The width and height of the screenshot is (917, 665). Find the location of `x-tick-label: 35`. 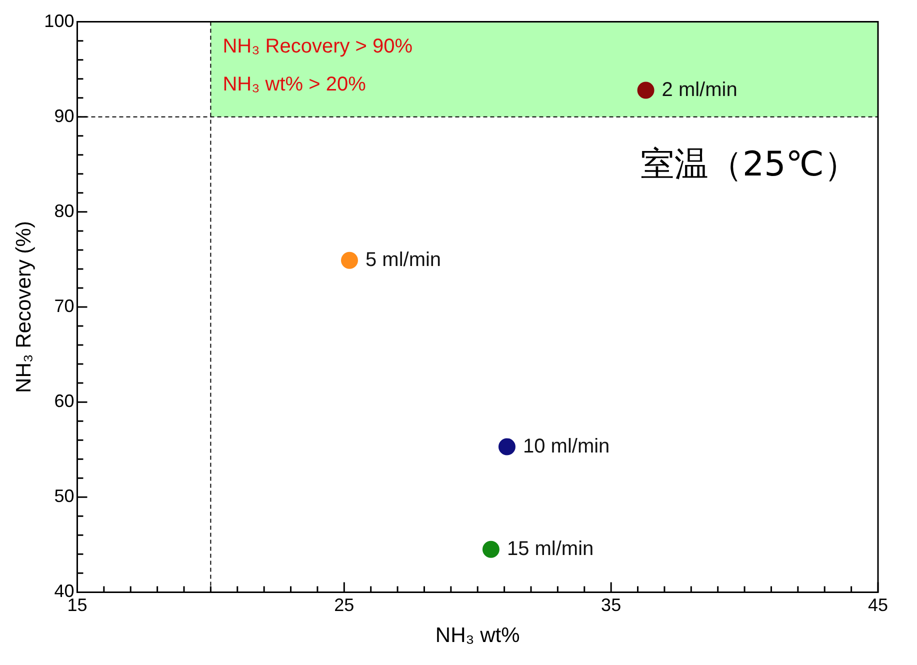

x-tick-label: 35 is located at coordinates (611, 604).